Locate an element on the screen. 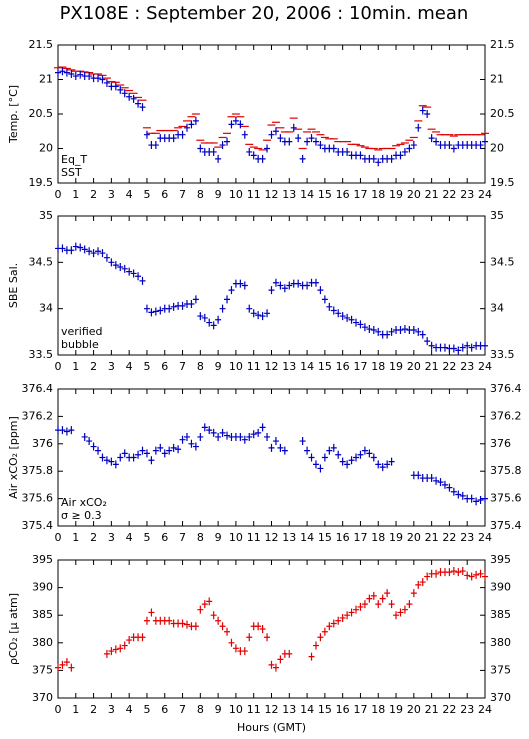 The height and width of the screenshot is (739, 529). x-tick-label: 18 is located at coordinates (378, 366).